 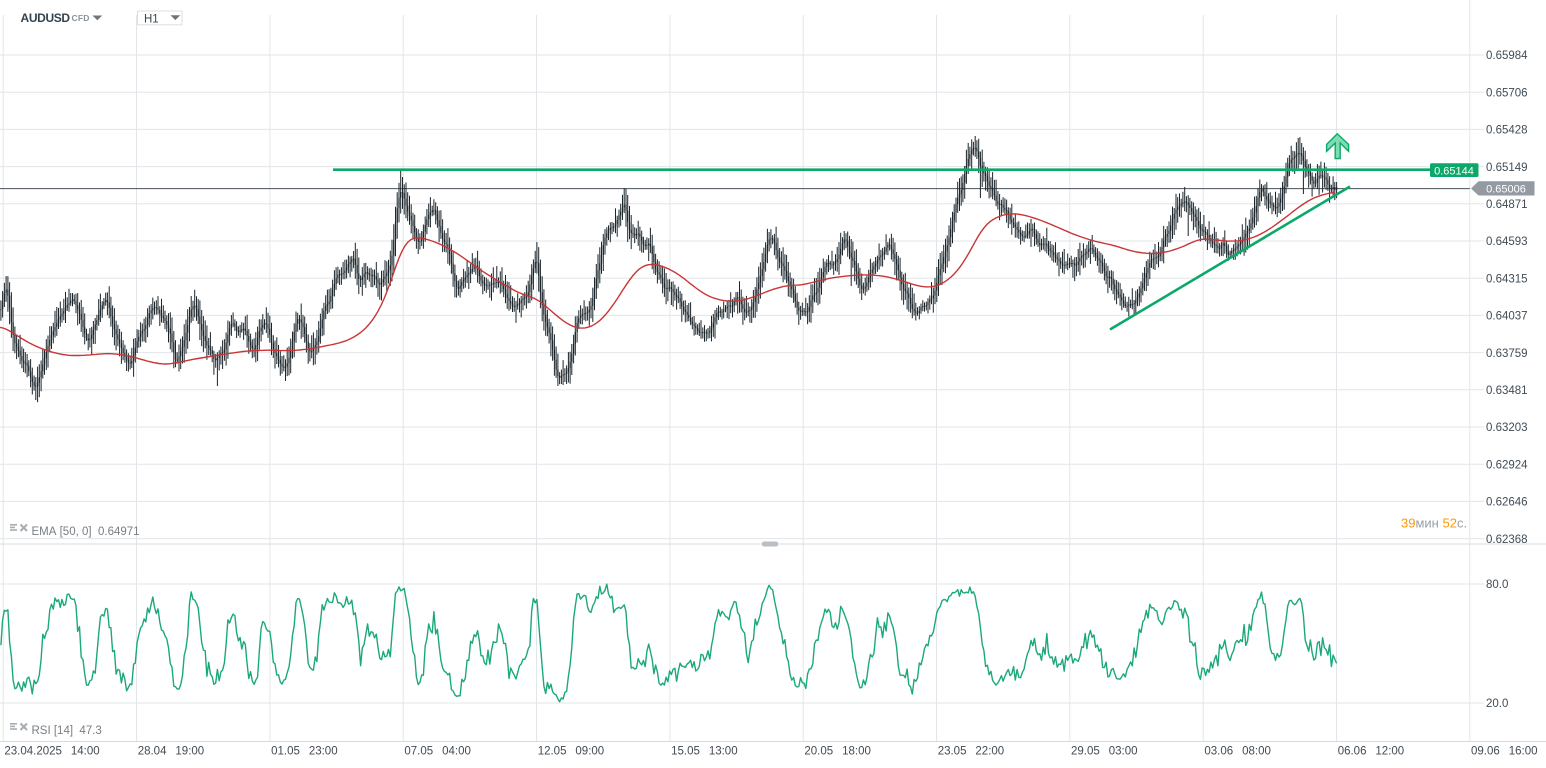 What do you see at coordinates (86, 532) in the screenshot?
I see `svg-text: EMA [50, 0] 0.64971` at bounding box center [86, 532].